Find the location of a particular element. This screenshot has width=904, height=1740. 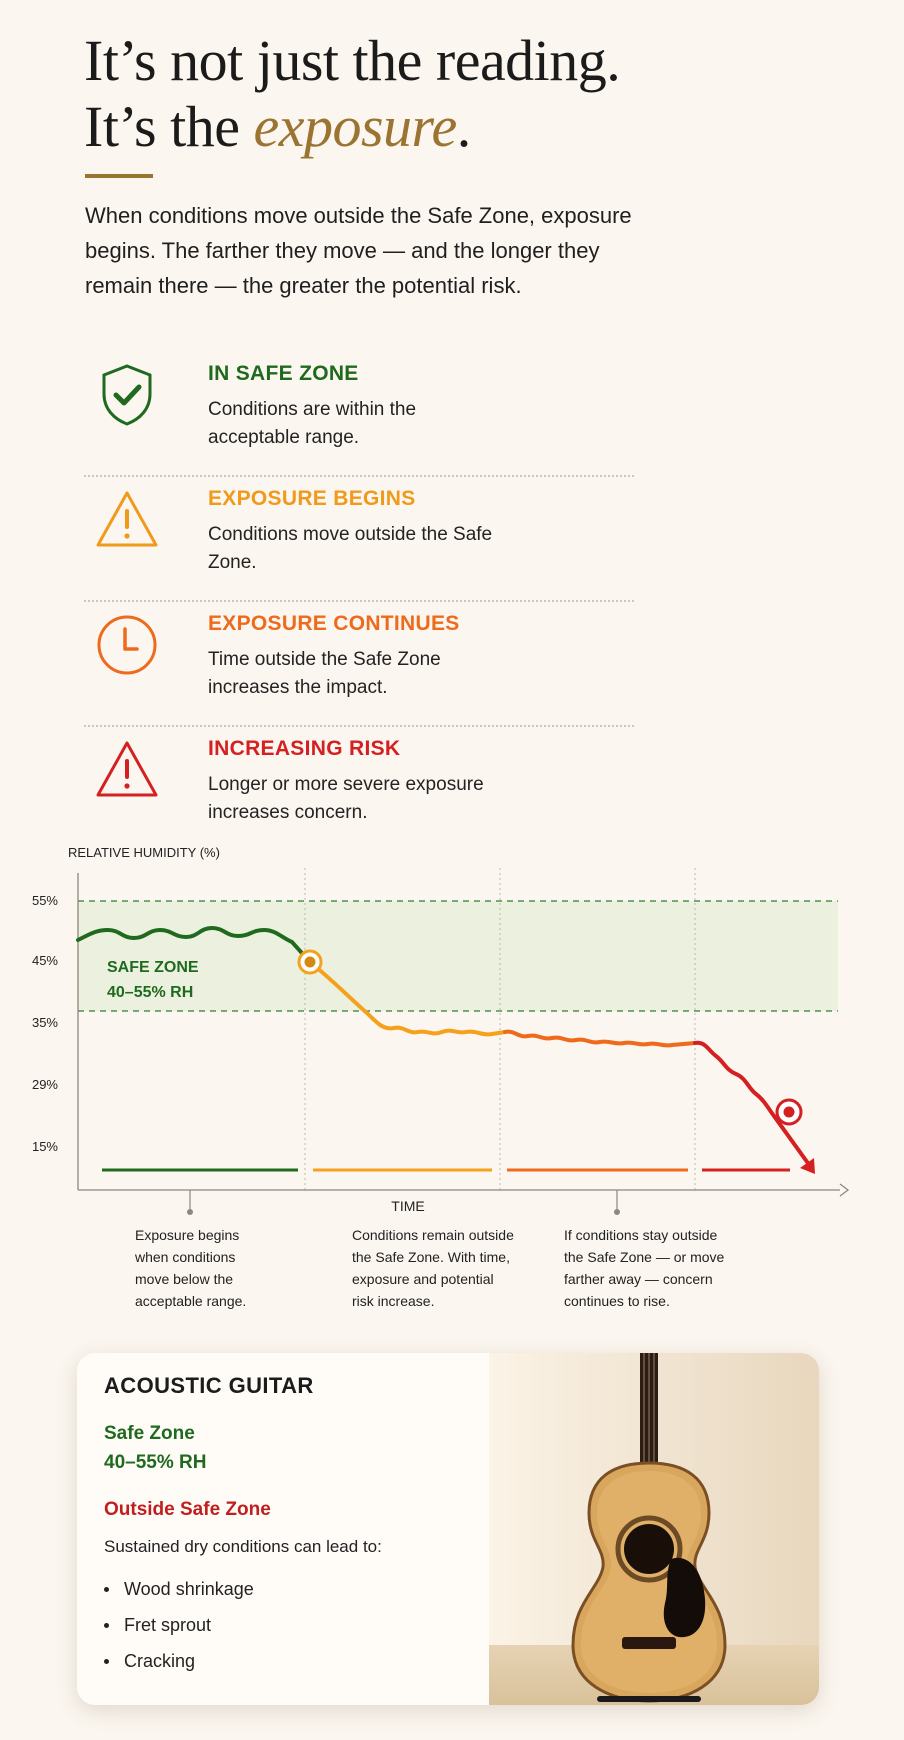

shield-check-icon is located at coordinates (127, 395).